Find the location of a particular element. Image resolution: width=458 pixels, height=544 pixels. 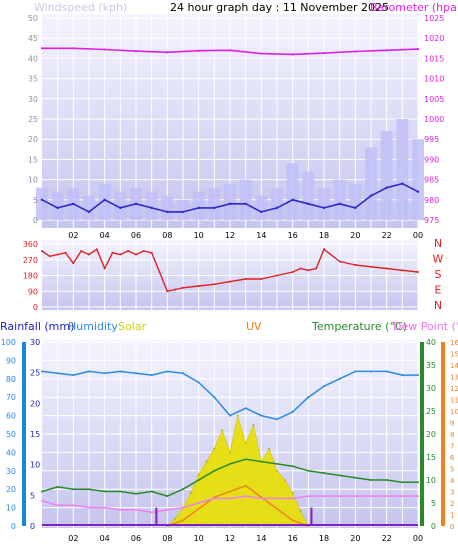

temp-tick-label: 35 is located at coordinates (431, 365).